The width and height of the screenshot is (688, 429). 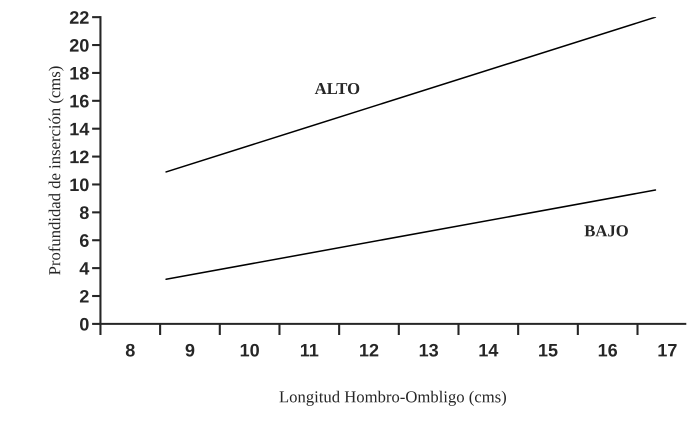 I want to click on x-tick-label: 9, so click(x=190, y=350).